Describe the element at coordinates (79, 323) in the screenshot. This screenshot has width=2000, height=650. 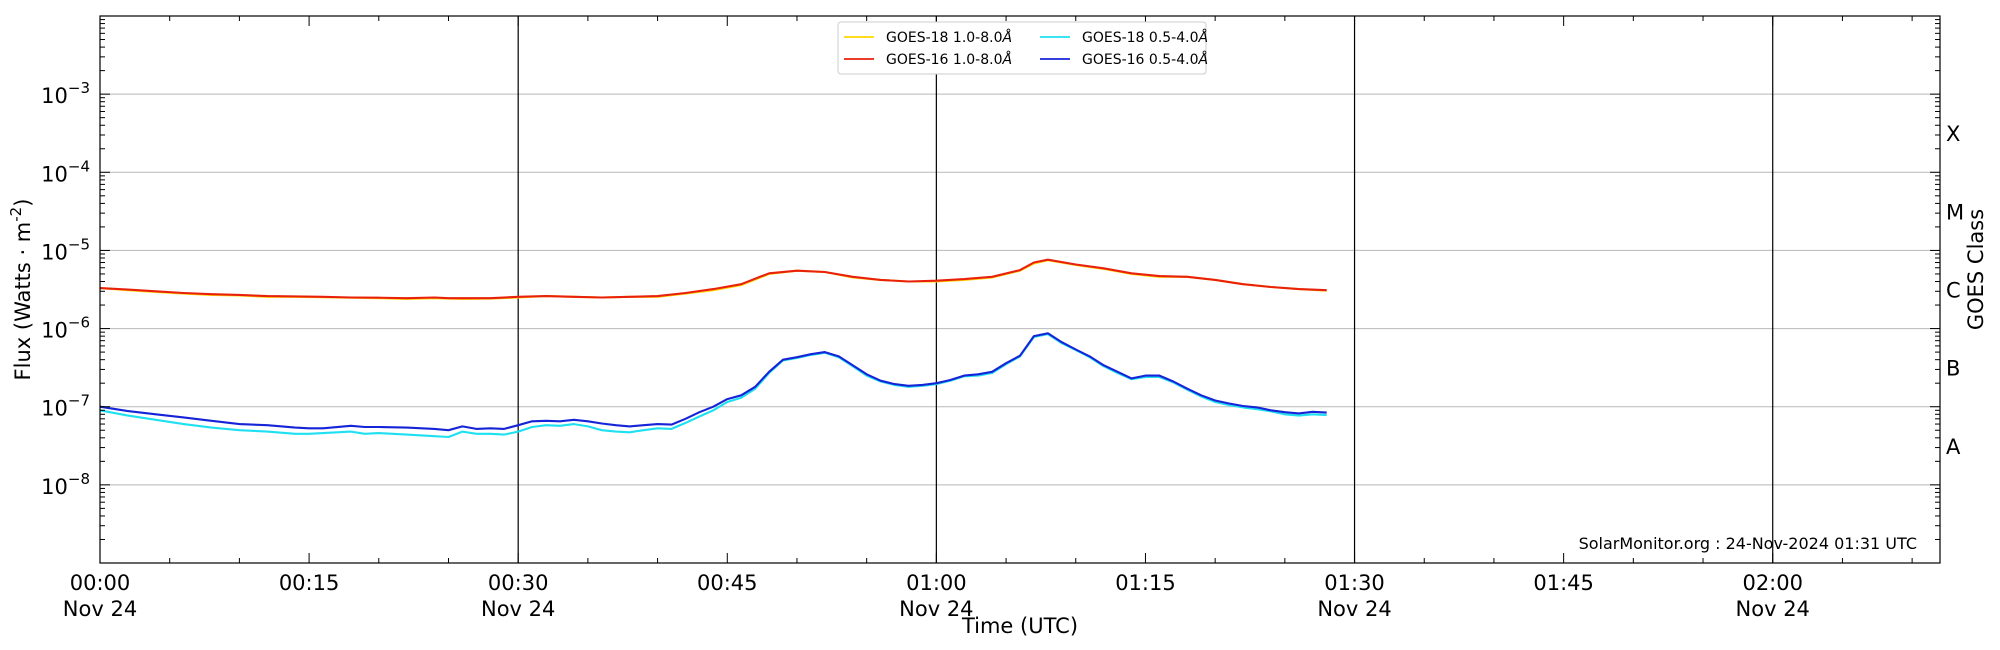
I see `y-tick-label-exponent: −6` at that location.